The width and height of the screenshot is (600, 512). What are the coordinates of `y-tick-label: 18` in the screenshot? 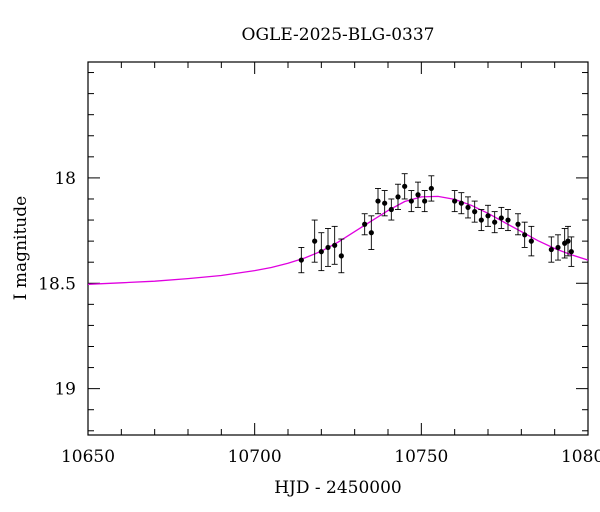 It's located at (65, 179).